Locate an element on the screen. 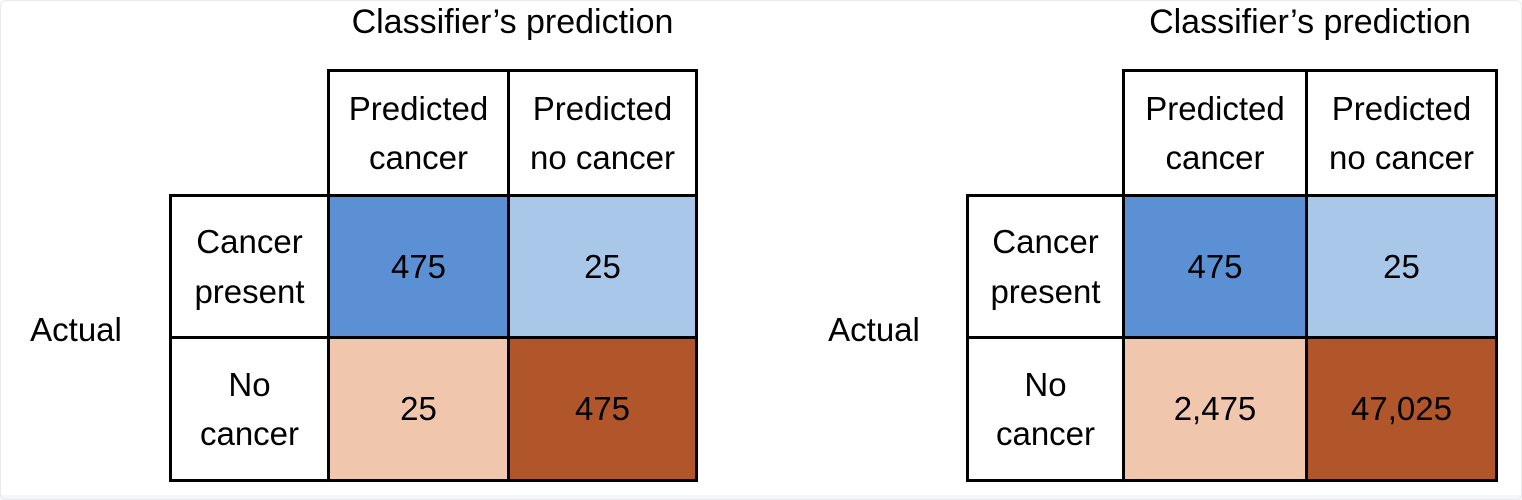 The image size is (1522, 500). matrix-right-cell-false-negative: 25 is located at coordinates (1401, 265).